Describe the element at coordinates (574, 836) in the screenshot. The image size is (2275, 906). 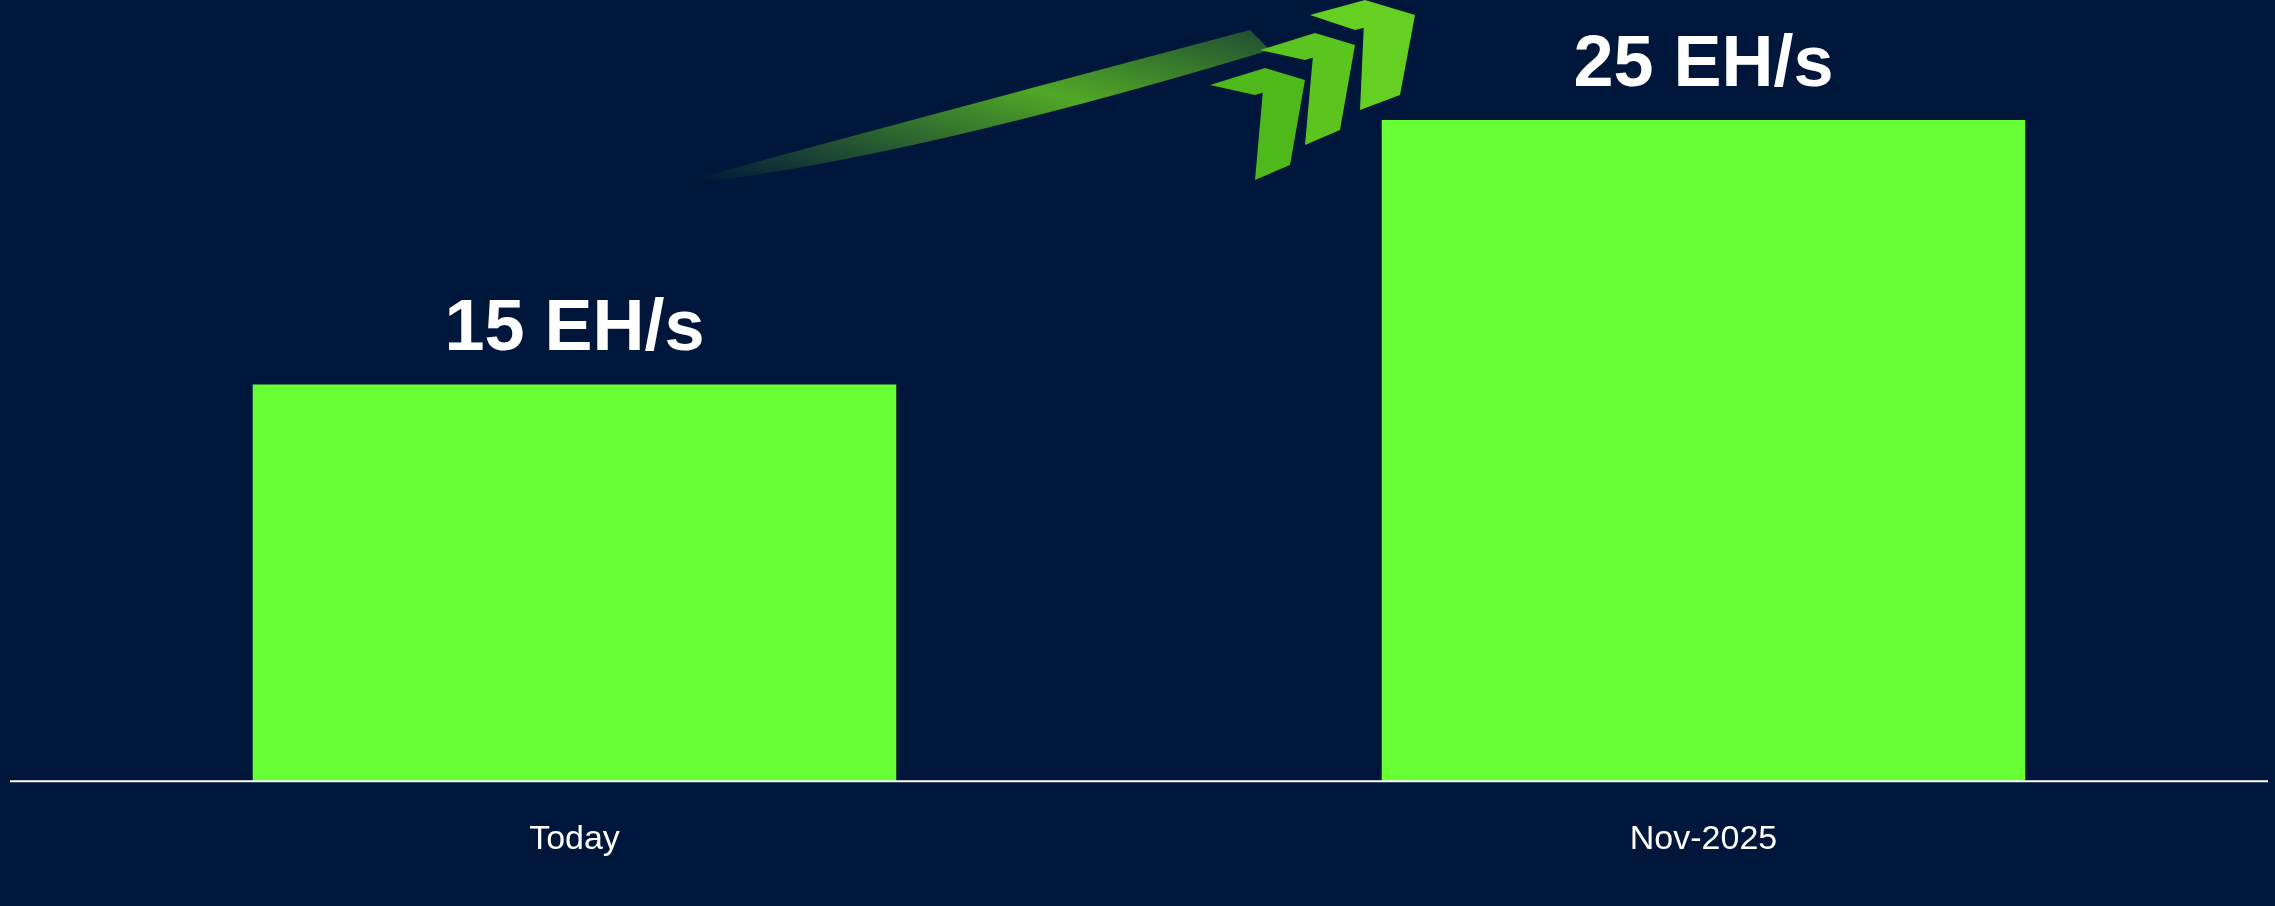
I see `x-tick-label: Today` at that location.